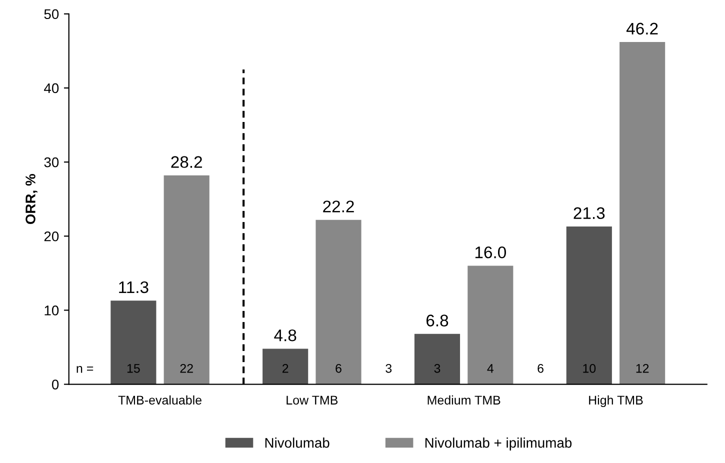  I want to click on legend-label: Nivolumab + ipilimumab, so click(498, 444).